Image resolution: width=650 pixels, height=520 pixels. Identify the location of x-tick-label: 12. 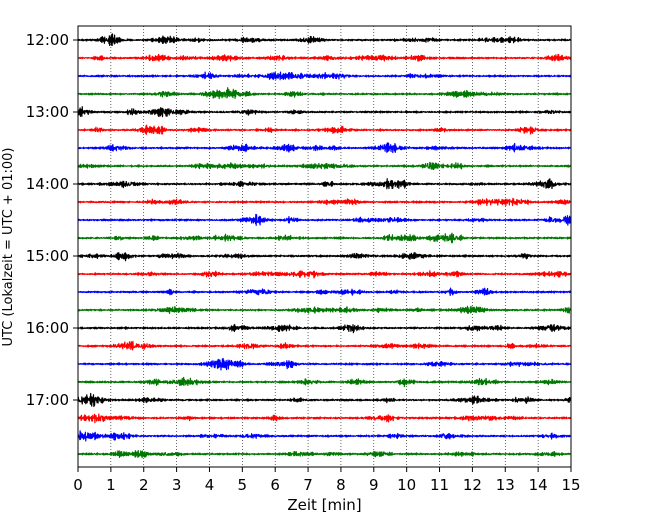
(472, 485).